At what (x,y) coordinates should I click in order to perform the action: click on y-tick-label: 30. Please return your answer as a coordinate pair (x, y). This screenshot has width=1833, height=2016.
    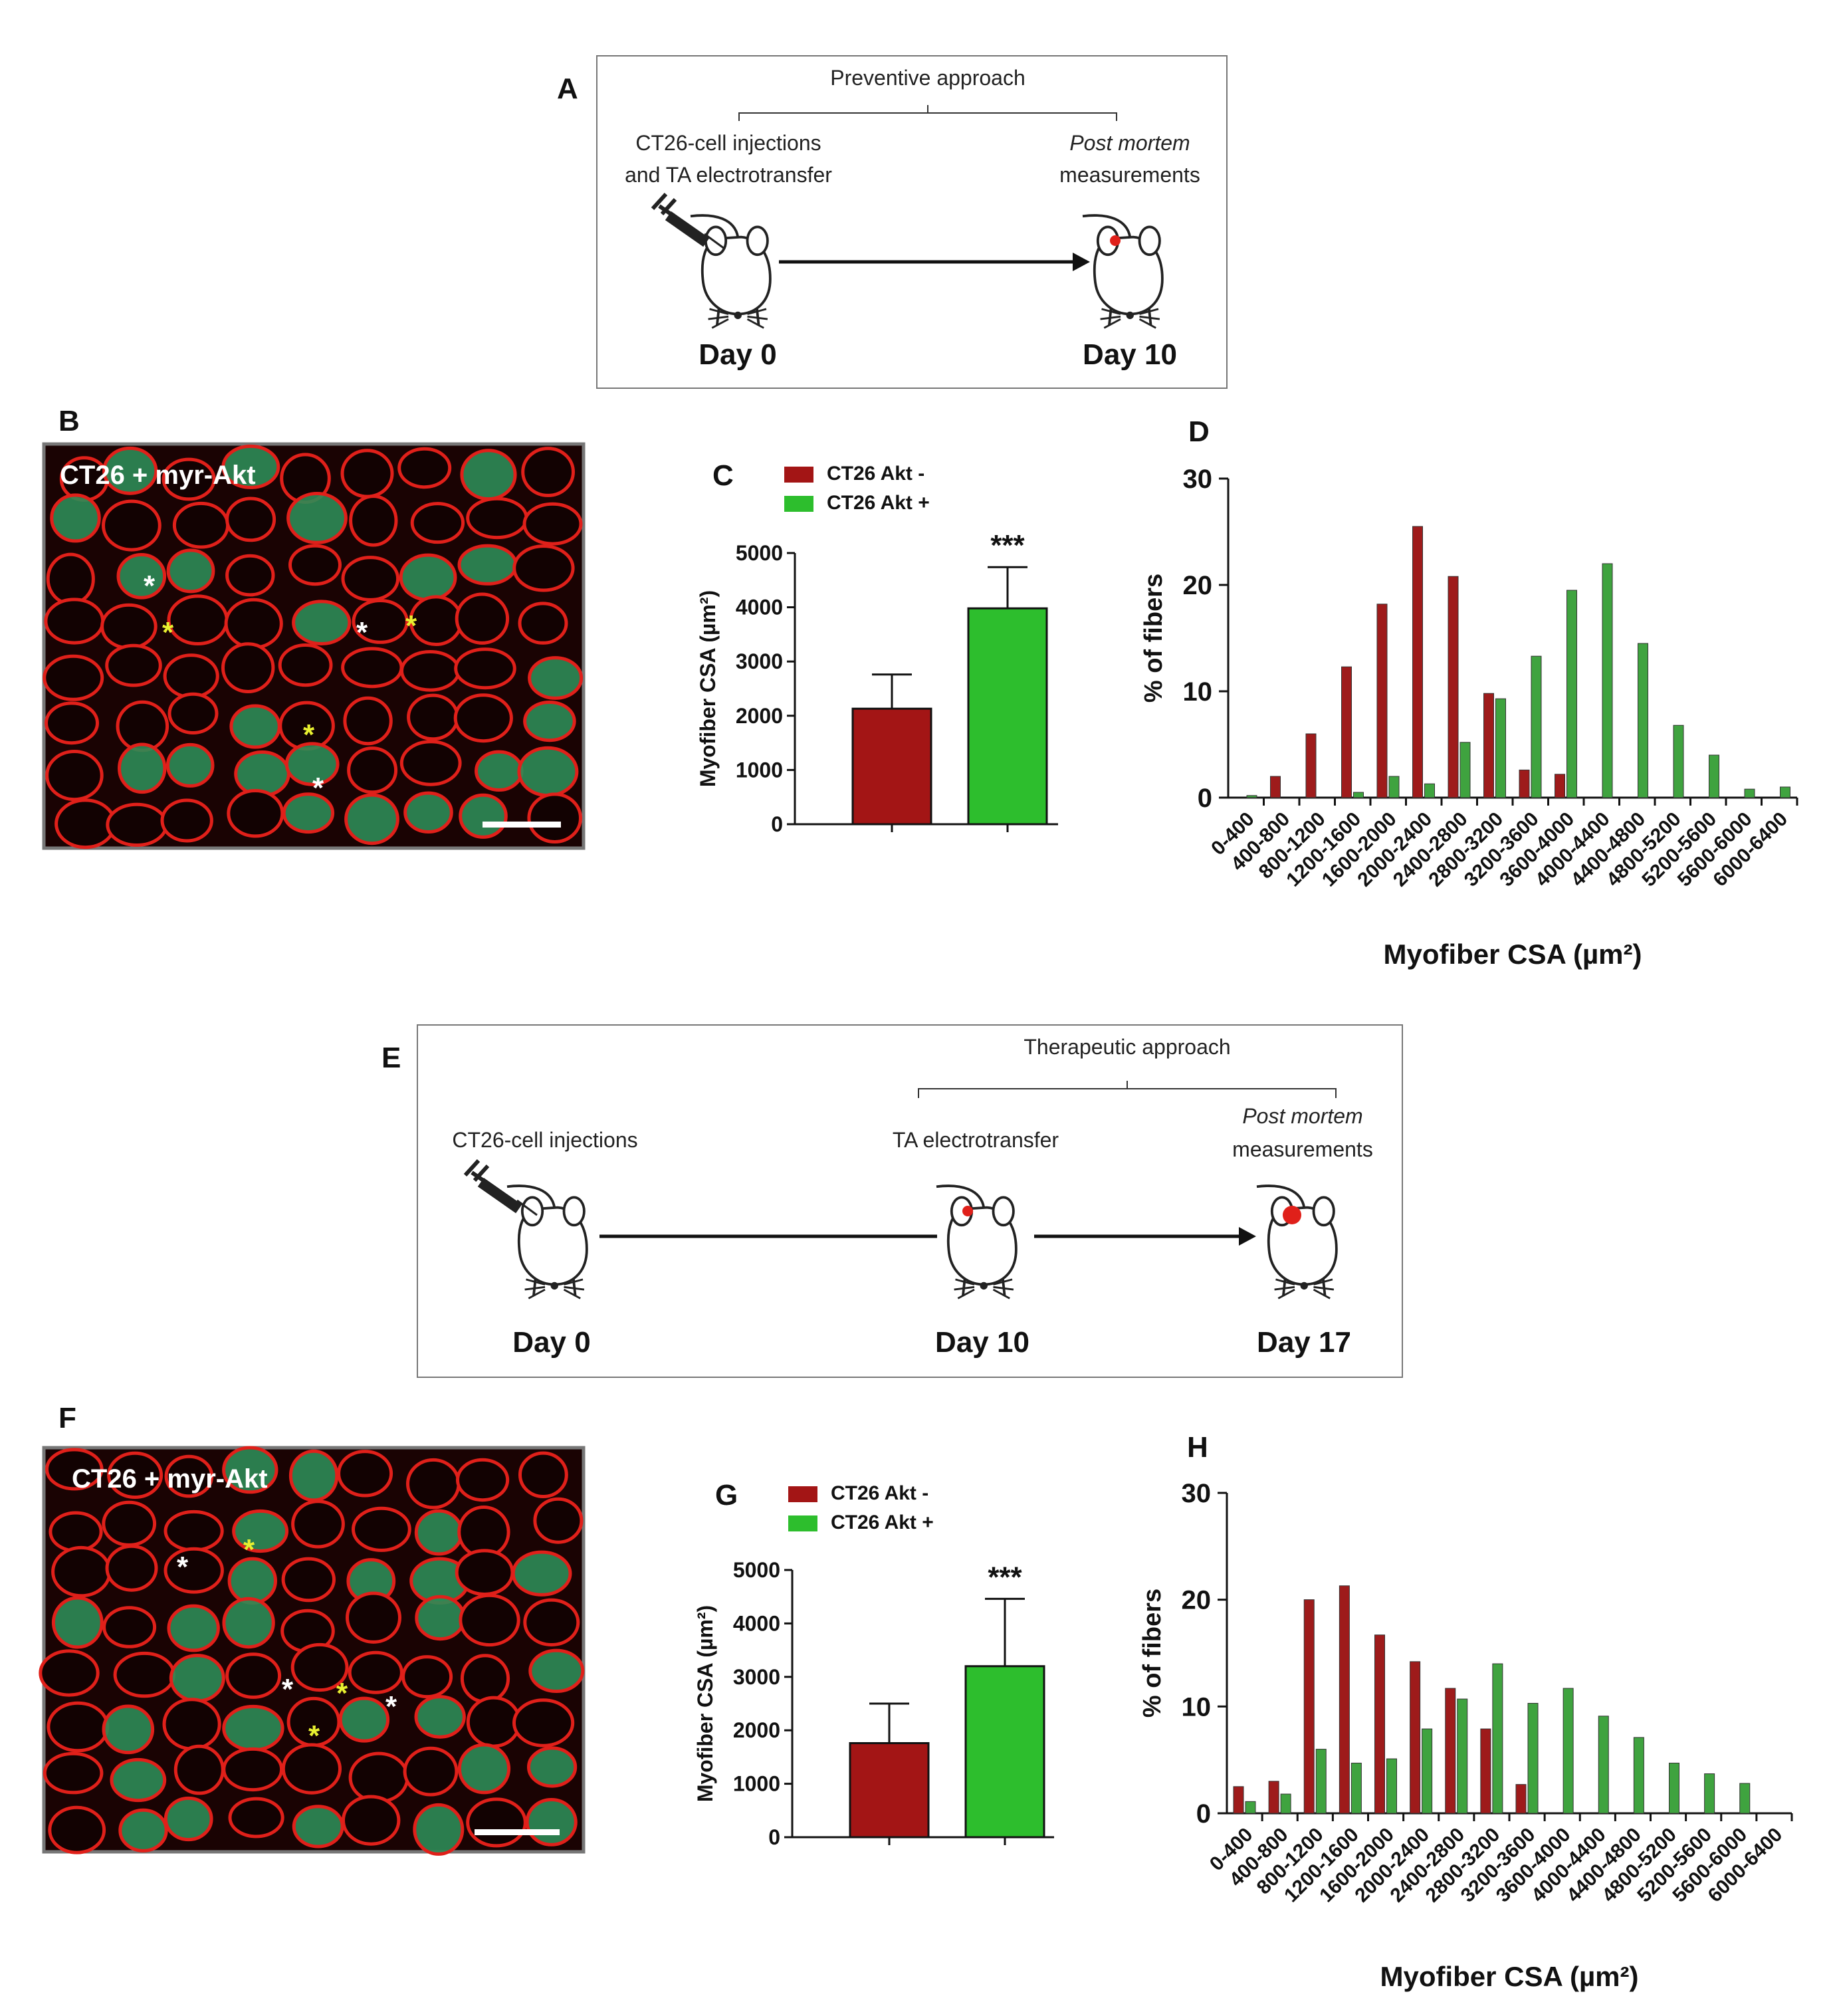
    Looking at the image, I should click on (1197, 1493).